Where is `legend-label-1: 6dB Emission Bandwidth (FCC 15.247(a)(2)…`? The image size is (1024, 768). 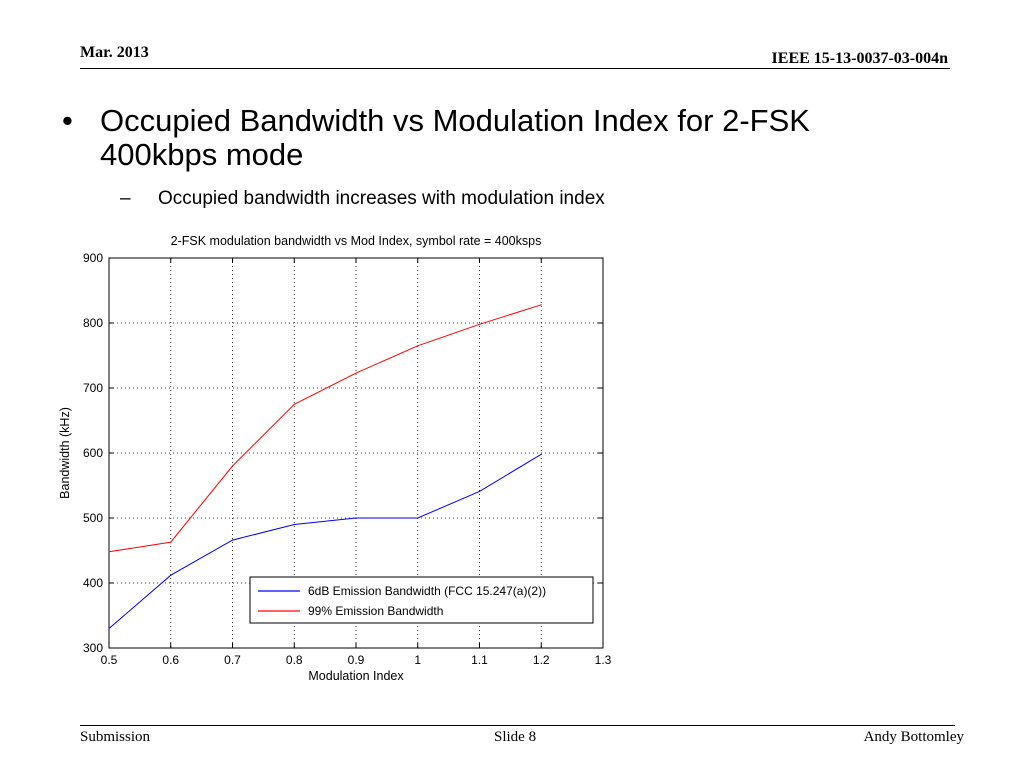
legend-label-1: 6dB Emission Bandwidth (FCC 15.247(a)(2)… is located at coordinates (427, 591).